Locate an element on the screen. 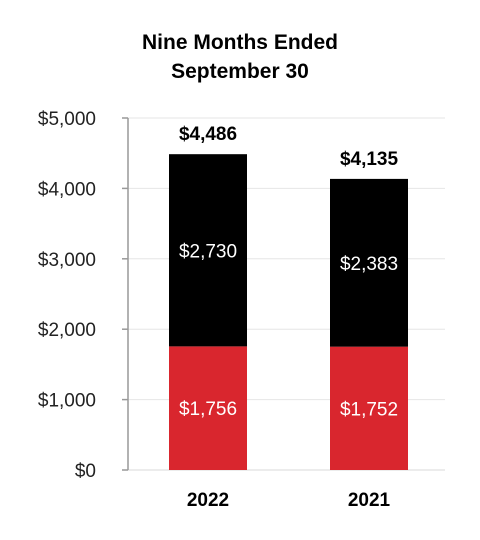  x-category-label: 2021 is located at coordinates (369, 500).